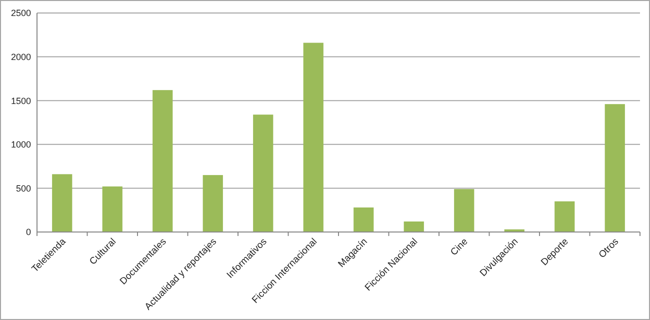  Describe the element at coordinates (20, 101) in the screenshot. I see `y-tick-label: 1500` at that location.